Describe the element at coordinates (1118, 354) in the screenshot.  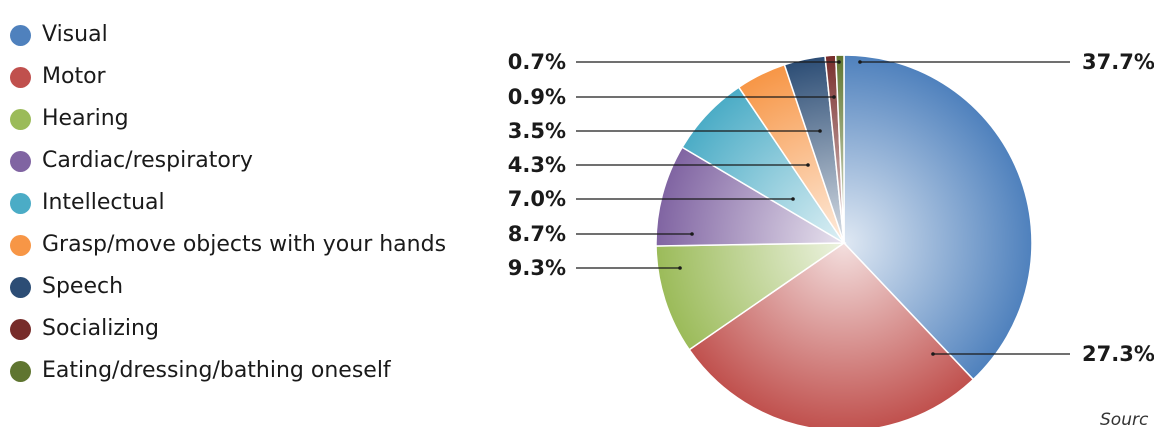
I see `data-label-motor: 27.3%` at that location.